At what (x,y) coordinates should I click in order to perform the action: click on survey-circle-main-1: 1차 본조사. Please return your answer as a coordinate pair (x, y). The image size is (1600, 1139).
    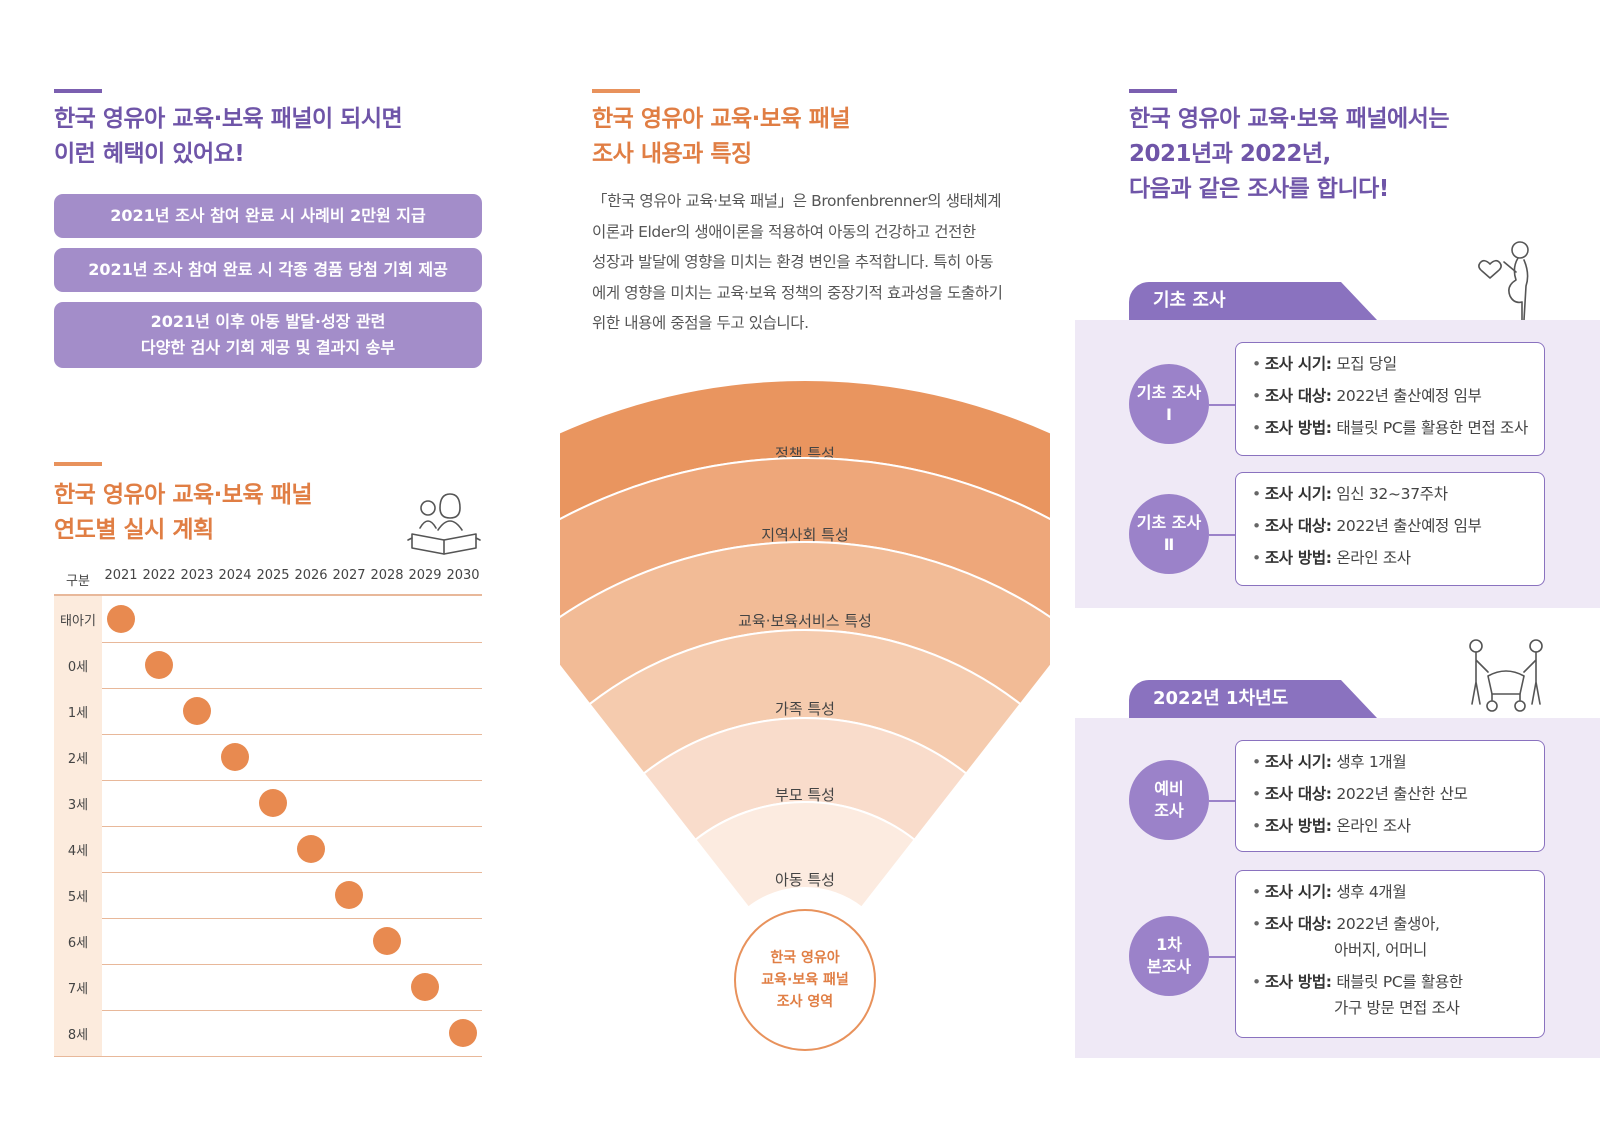
    Looking at the image, I should click on (1169, 956).